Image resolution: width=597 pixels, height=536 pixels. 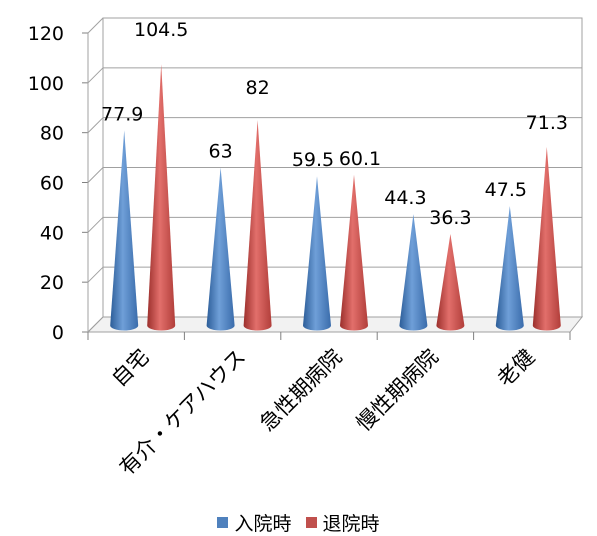 I want to click on legend-label-series-1: 入院時, so click(x=263, y=524).